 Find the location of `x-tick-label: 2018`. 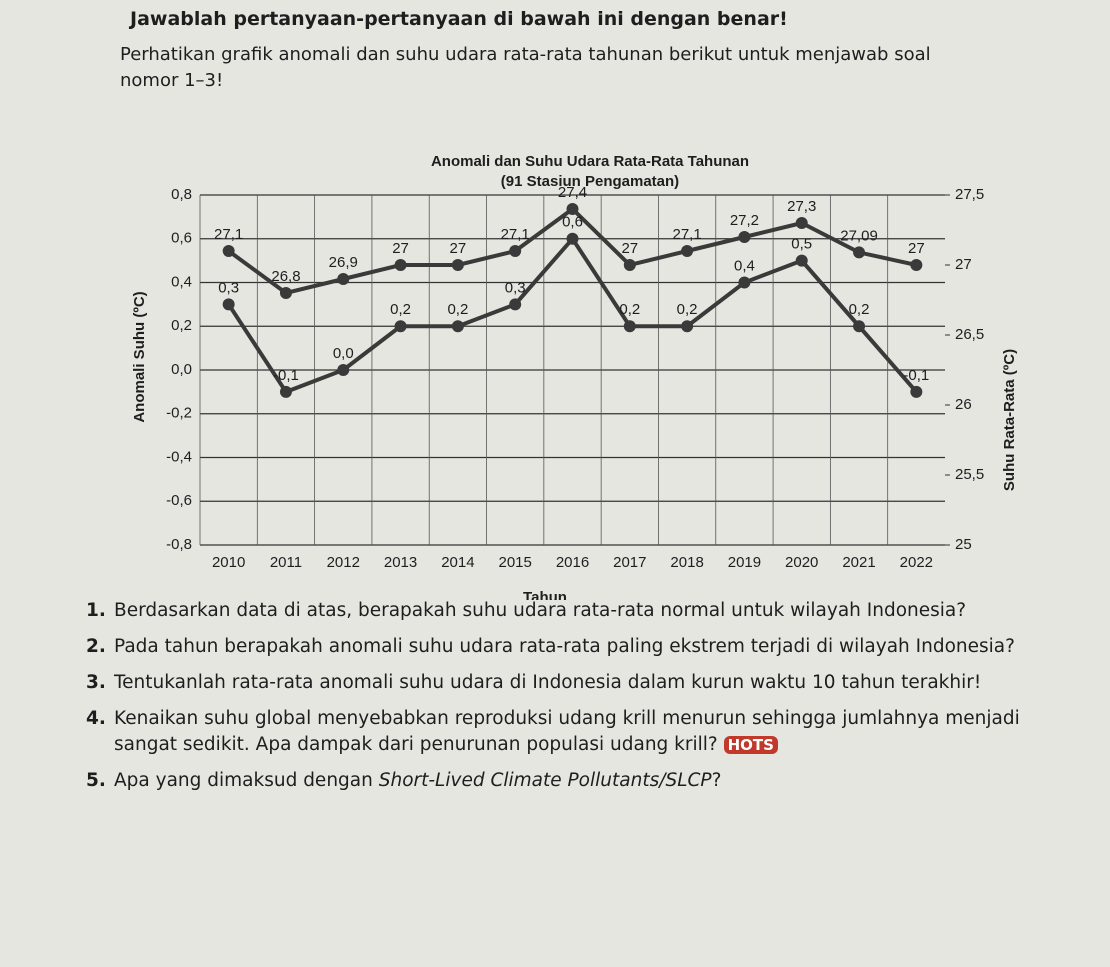

x-tick-label: 2018 is located at coordinates (686, 562).